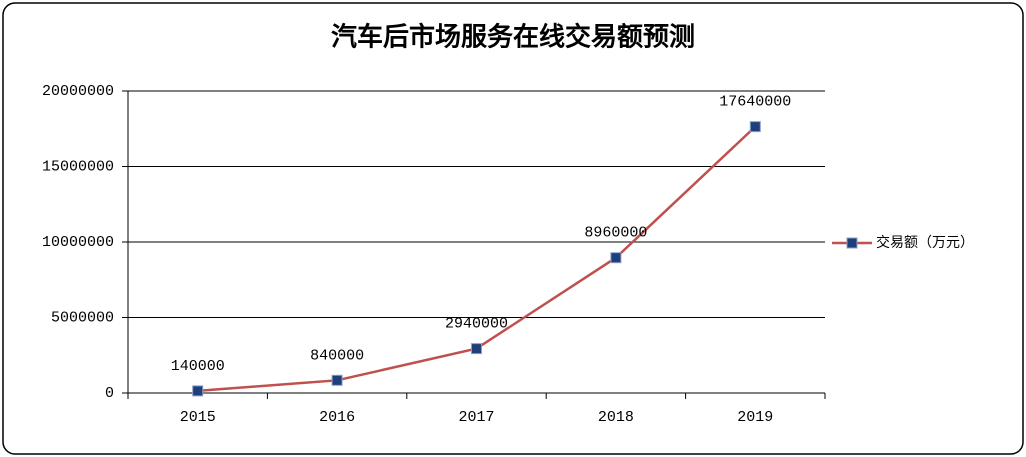 Image resolution: width=1026 pixels, height=457 pixels. Describe the element at coordinates (82, 317) in the screenshot. I see `y-tick-label: 5000000` at that location.